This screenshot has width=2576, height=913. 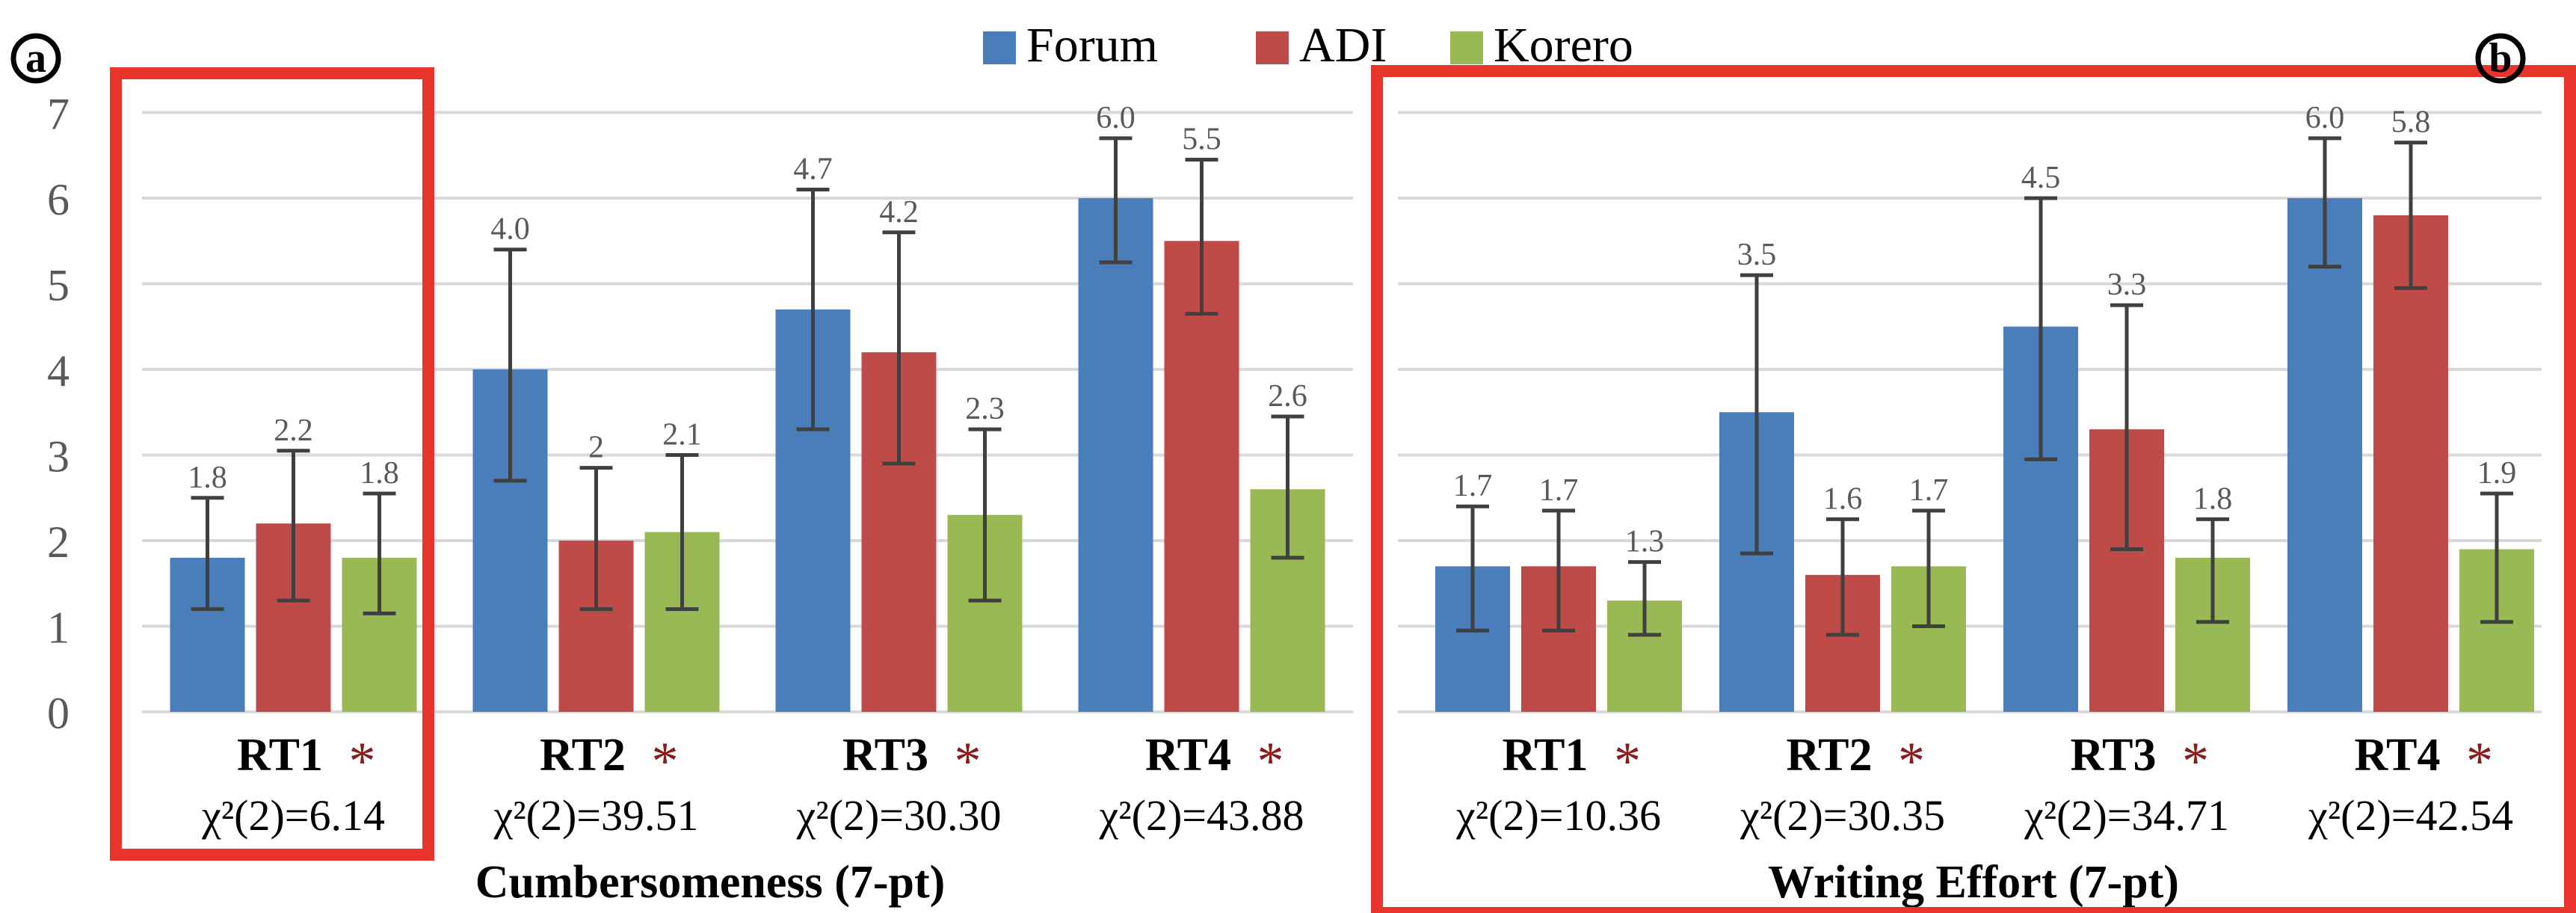 I want to click on data-label: 2, so click(x=596, y=448).